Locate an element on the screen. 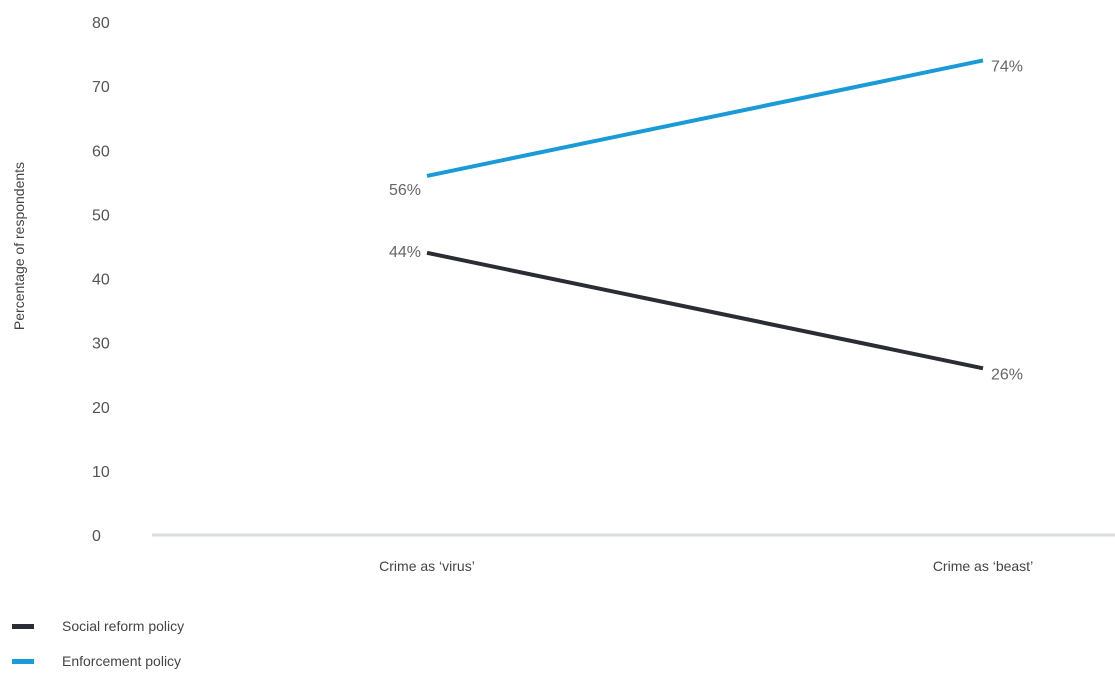 The height and width of the screenshot is (686, 1115). legend: Social reform policy Enforcement policy is located at coordinates (98, 651).